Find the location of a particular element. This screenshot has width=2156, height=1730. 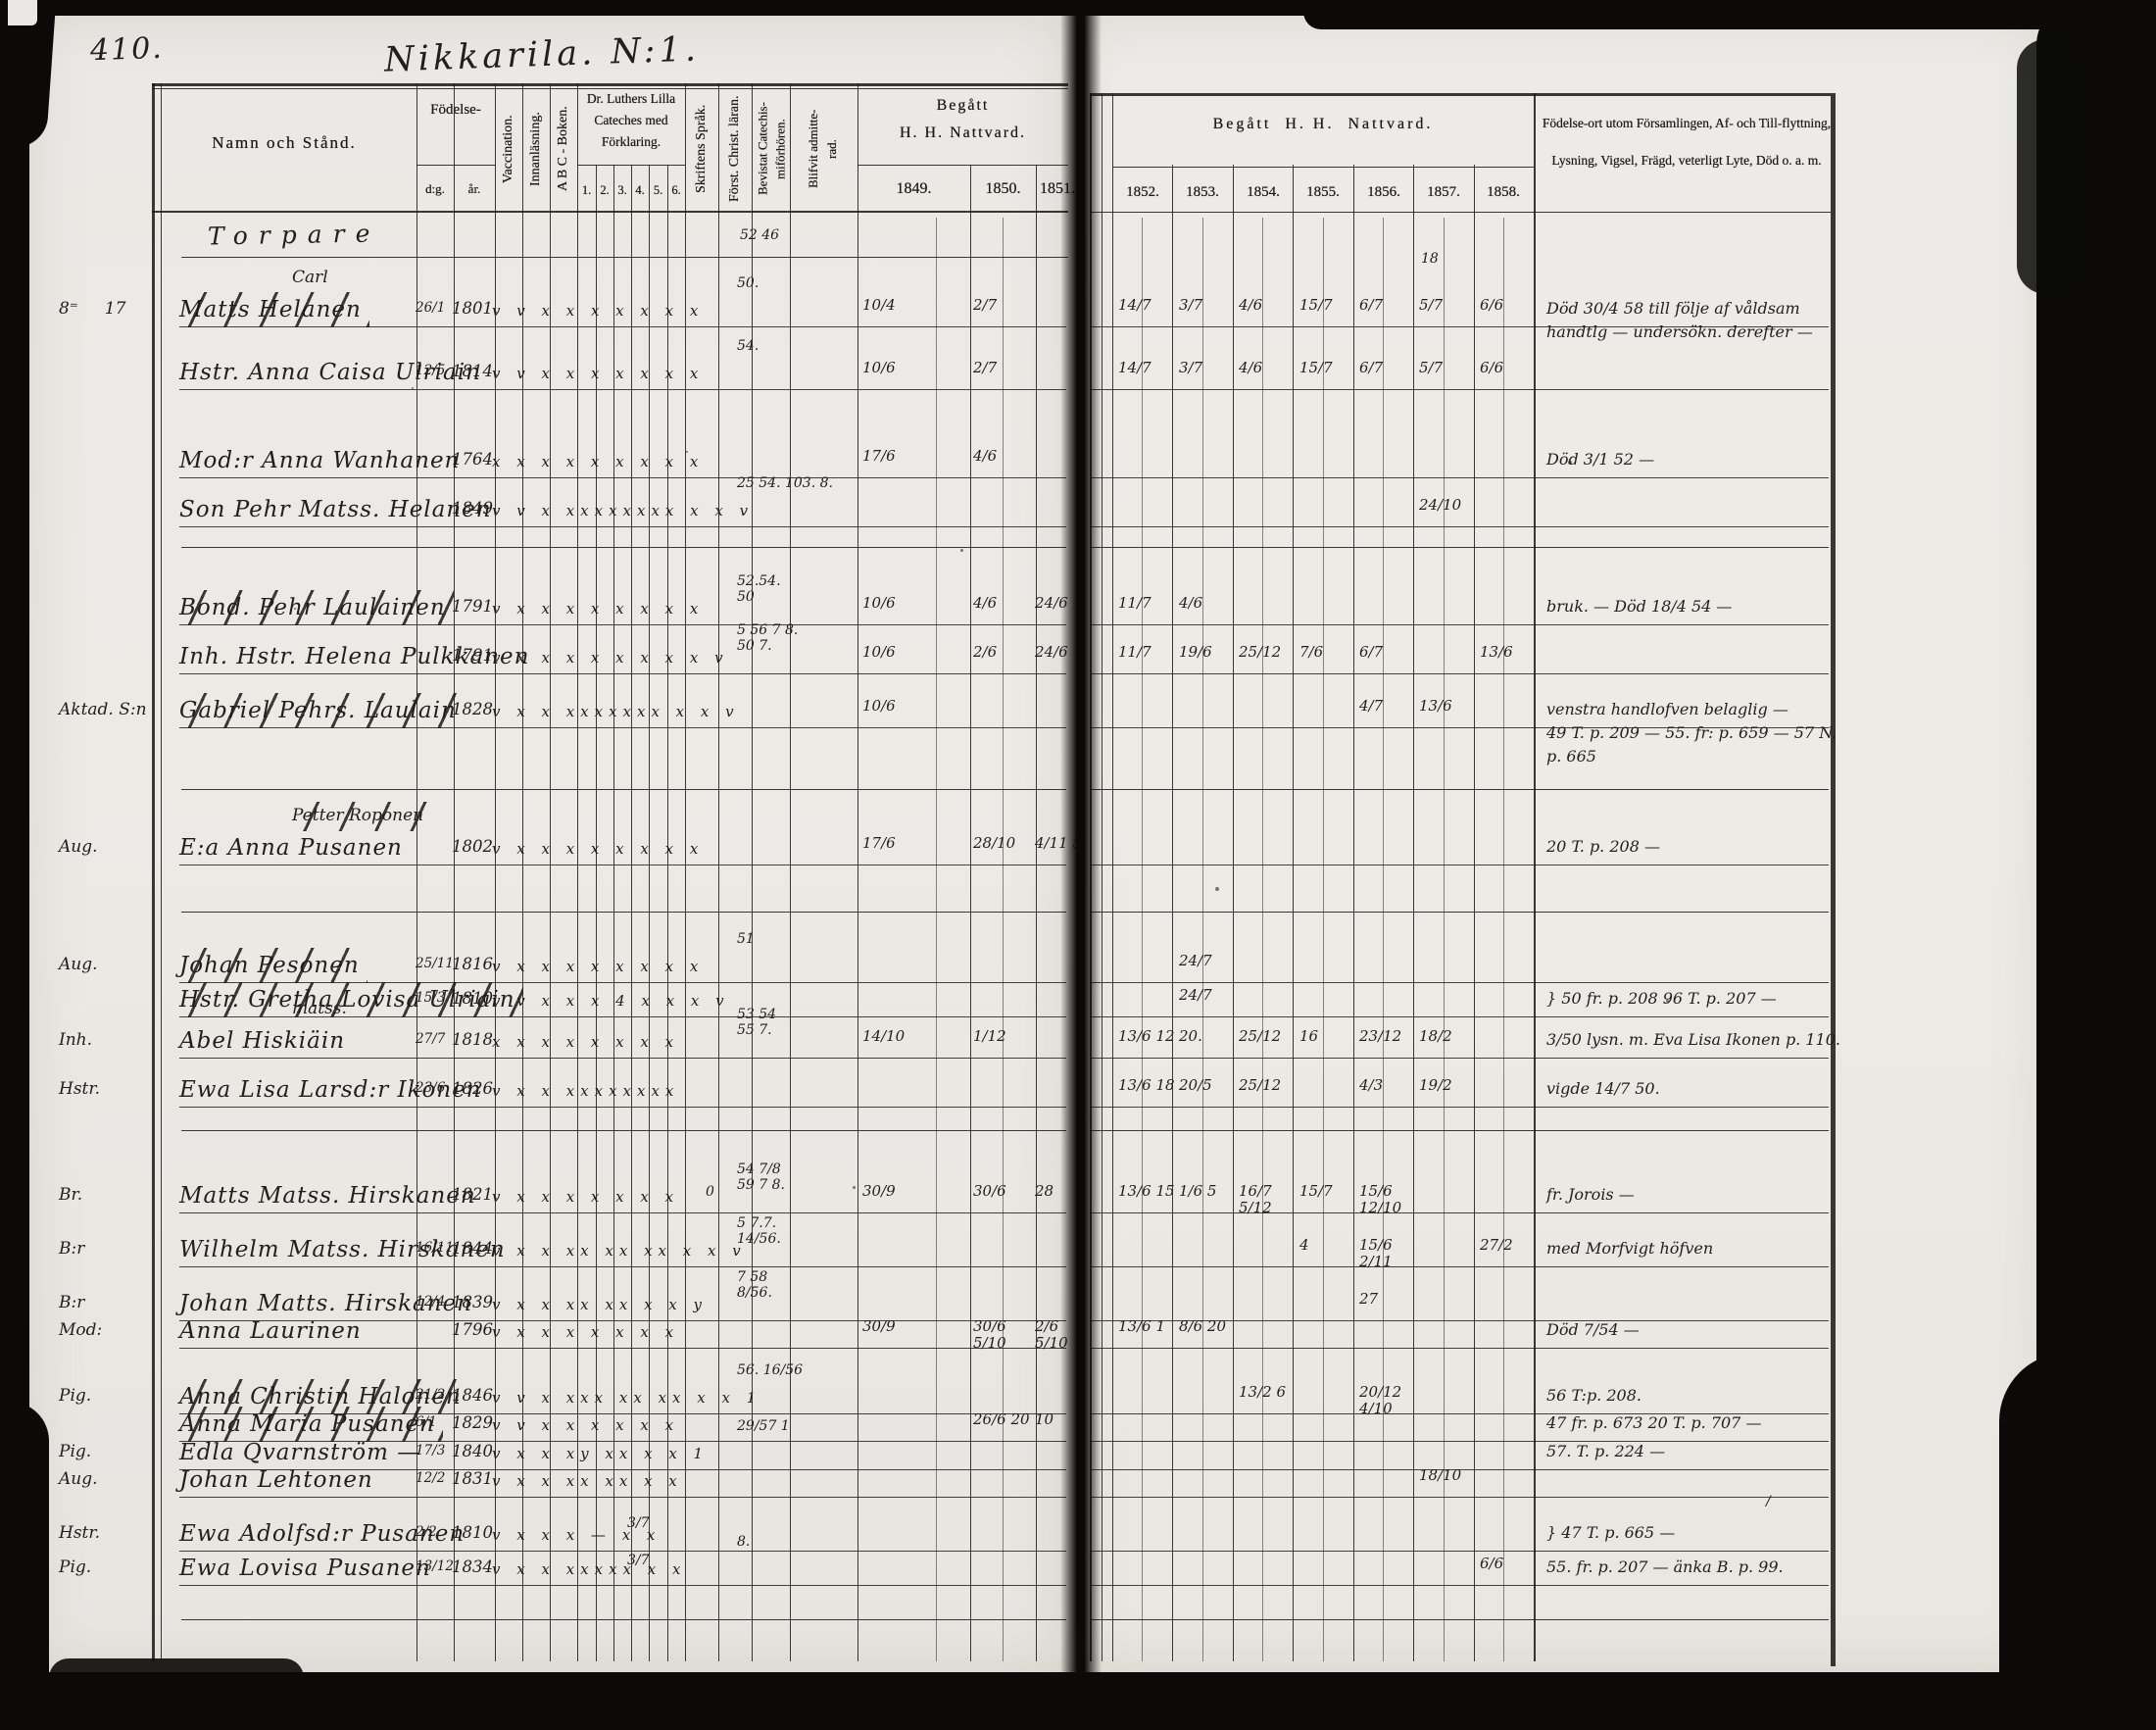

header-admitted-2: rad. is located at coordinates (831, 149).